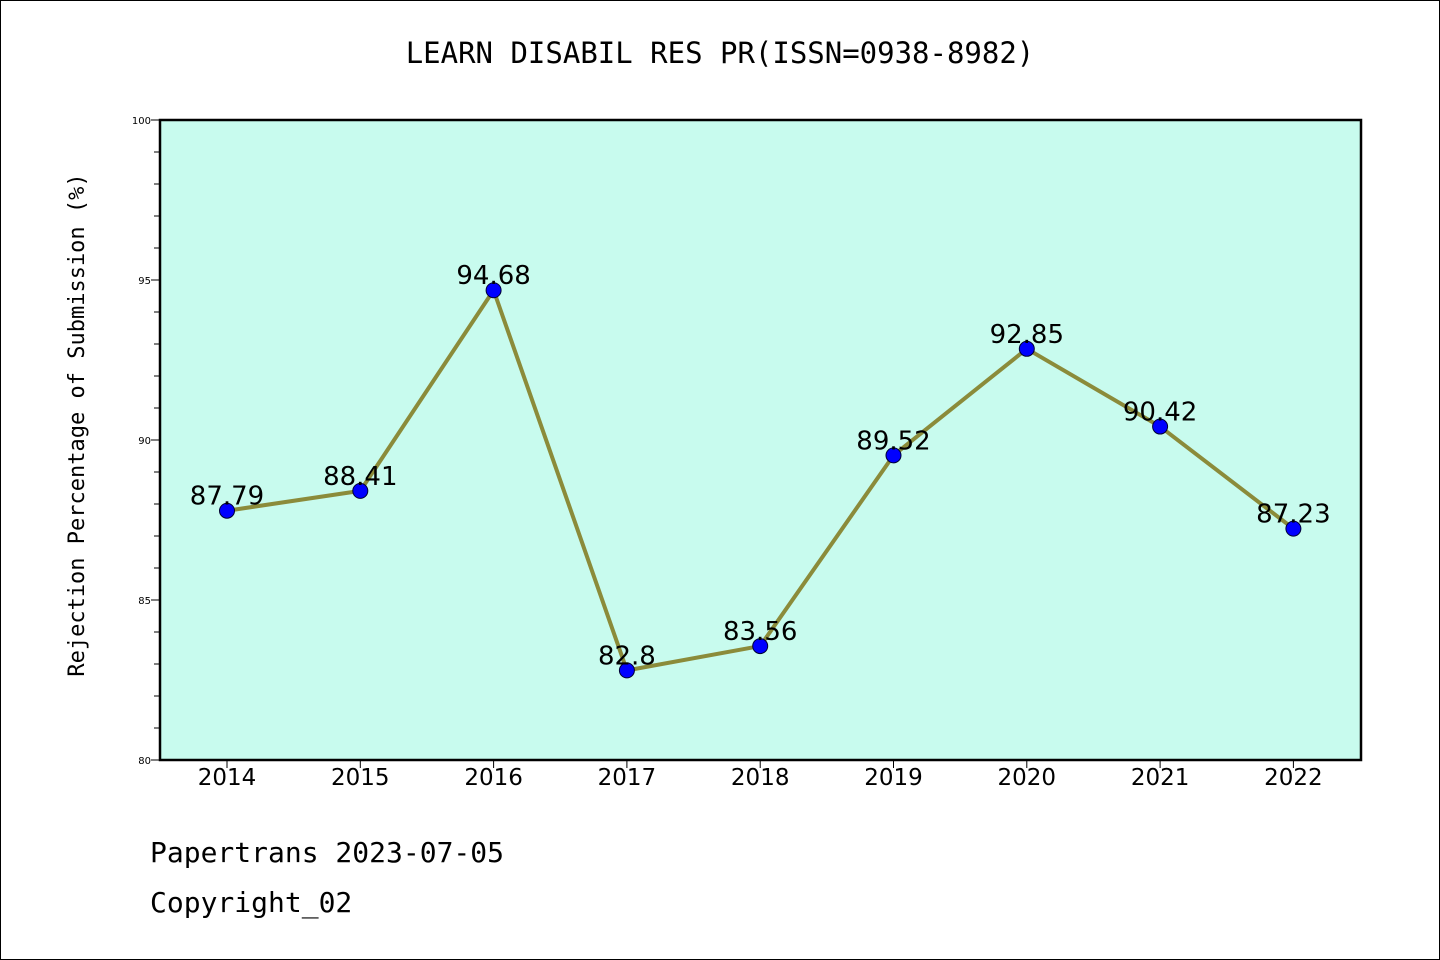 This screenshot has height=960, width=1440. Describe the element at coordinates (627, 778) in the screenshot. I see `x-tick-label: 2017` at that location.